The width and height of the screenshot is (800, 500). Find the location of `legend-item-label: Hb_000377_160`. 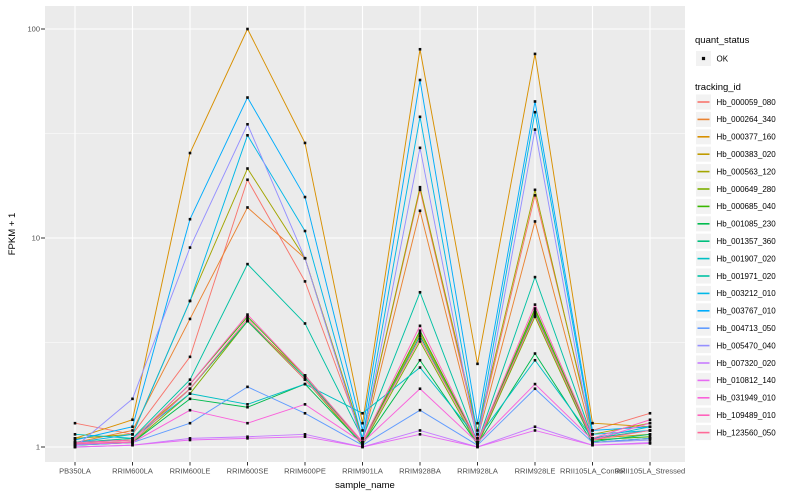

legend-item-label: Hb_000377_160 is located at coordinates (747, 137).